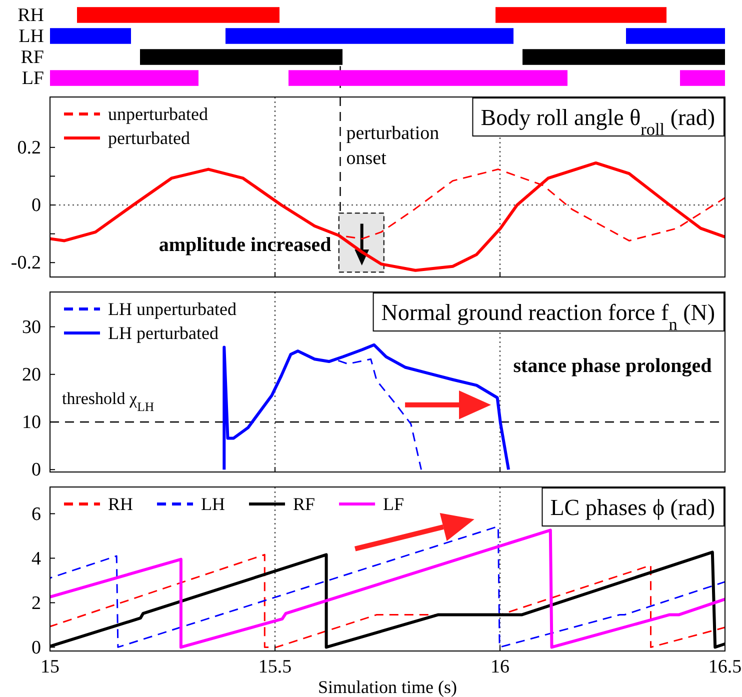 The image size is (742, 697). Describe the element at coordinates (31, 37) in the screenshot. I see `y-tick-label: LH` at that location.